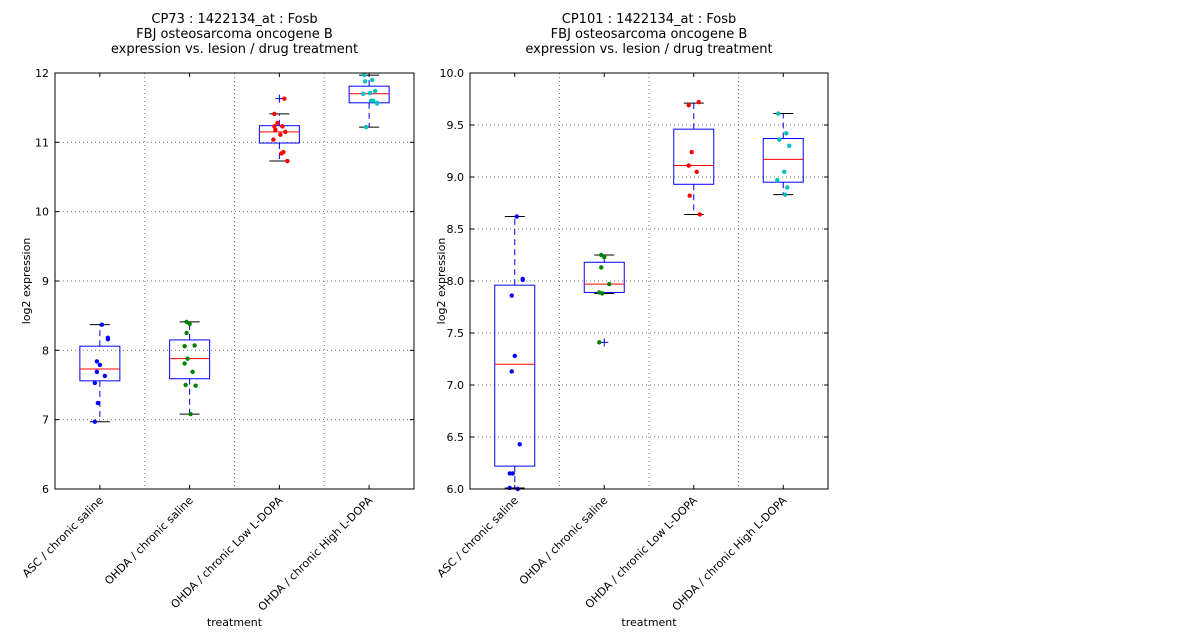 The height and width of the screenshot is (644, 1200). I want to click on y-tick-label: 9.0, so click(456, 177).